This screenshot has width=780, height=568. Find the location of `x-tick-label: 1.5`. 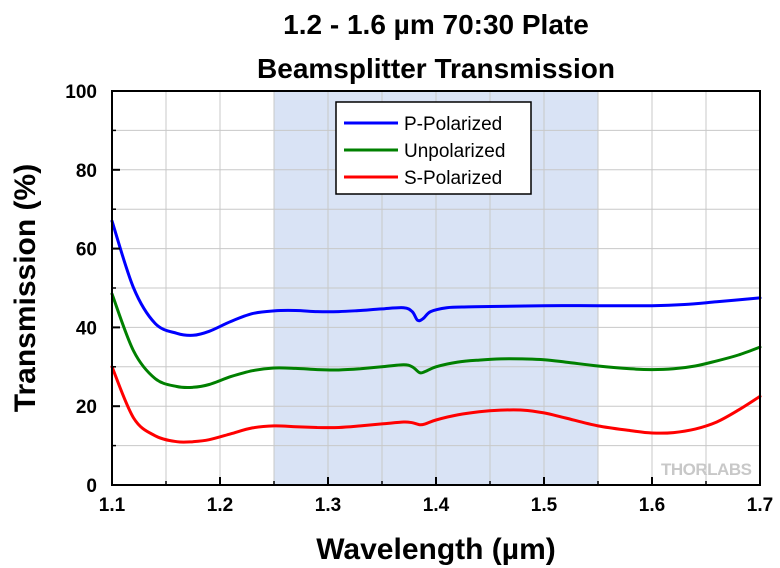

x-tick-label: 1.5 is located at coordinates (544, 505).